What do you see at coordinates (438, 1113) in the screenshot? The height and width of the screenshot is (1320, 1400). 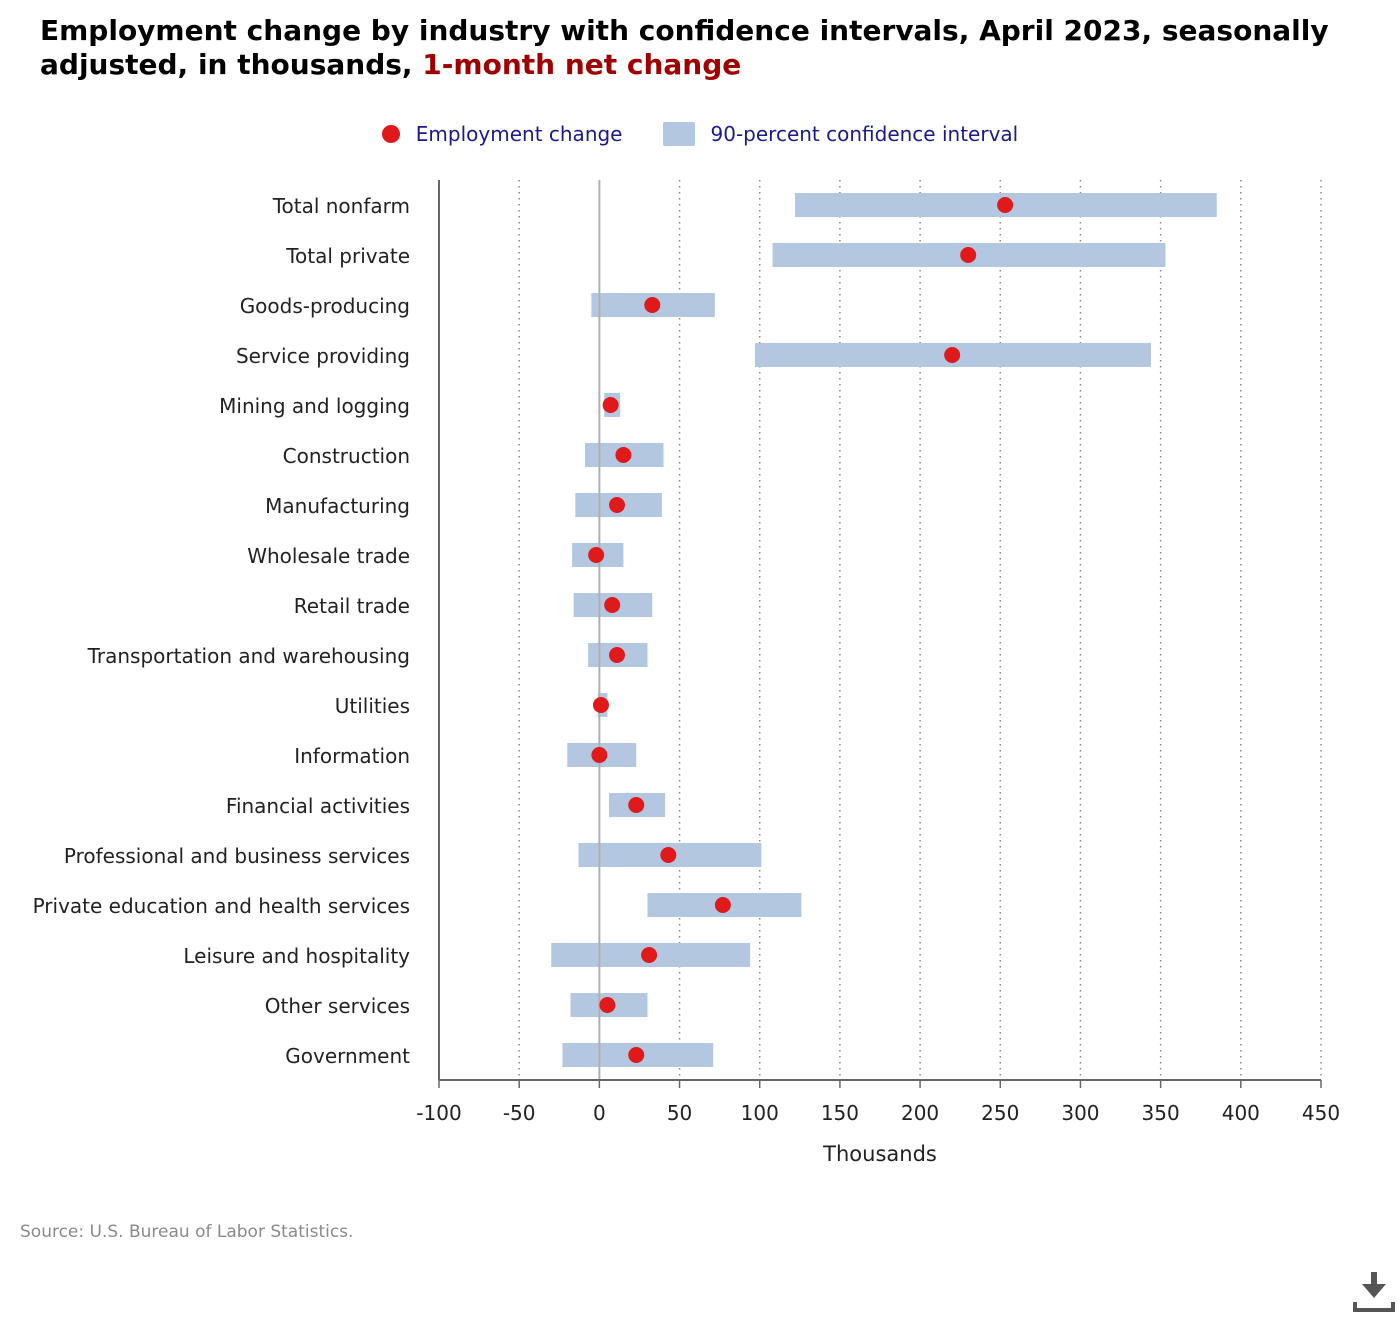 I see `x-tick-label: -100` at bounding box center [438, 1113].